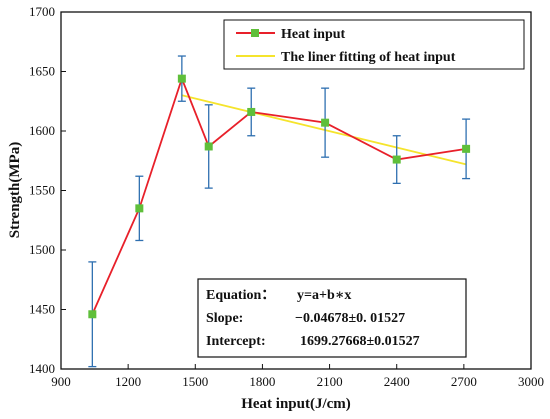 This screenshot has height=419, width=550. What do you see at coordinates (15, 190) in the screenshot?
I see `y-axis-title: Strength(MPa)` at bounding box center [15, 190].